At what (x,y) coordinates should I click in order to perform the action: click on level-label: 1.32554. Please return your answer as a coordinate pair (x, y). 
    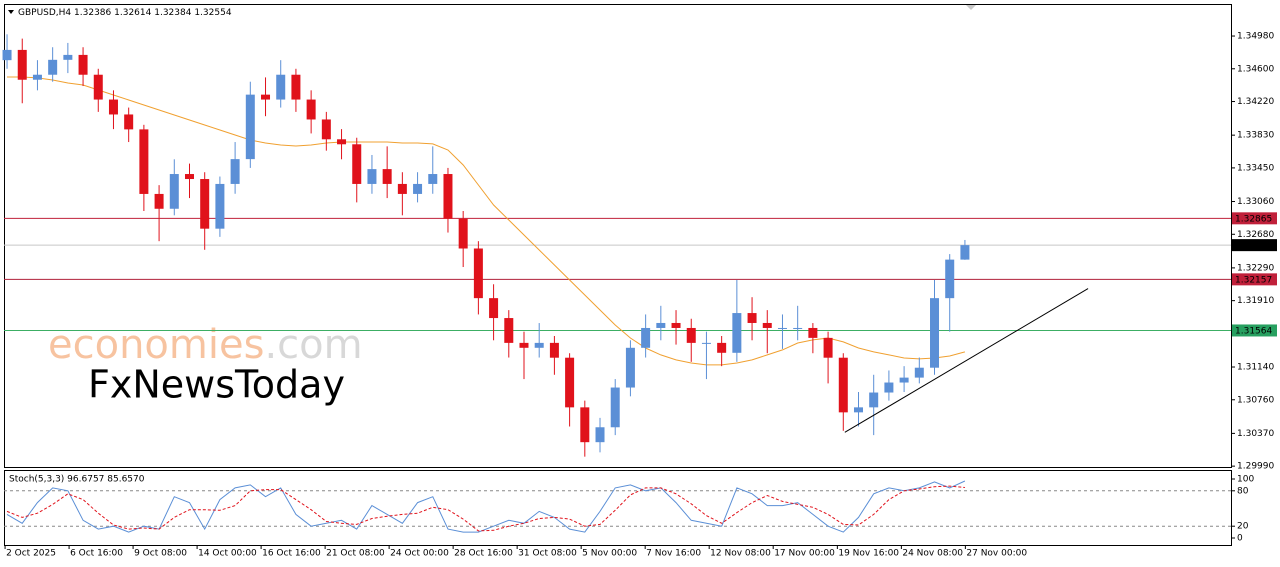
    Looking at the image, I should click on (1253, 246).